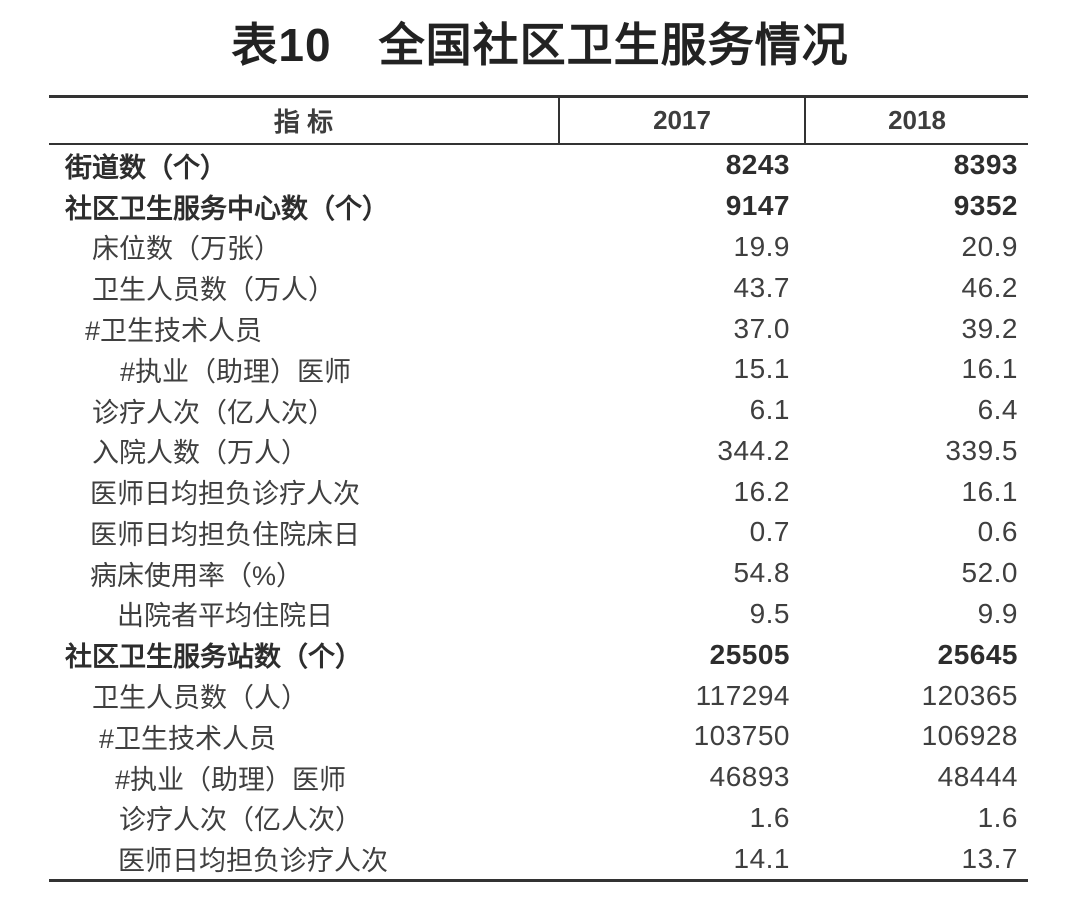 This screenshot has width=1080, height=908. What do you see at coordinates (997, 532) in the screenshot?
I see `row-value-2018: 0.6` at bounding box center [997, 532].